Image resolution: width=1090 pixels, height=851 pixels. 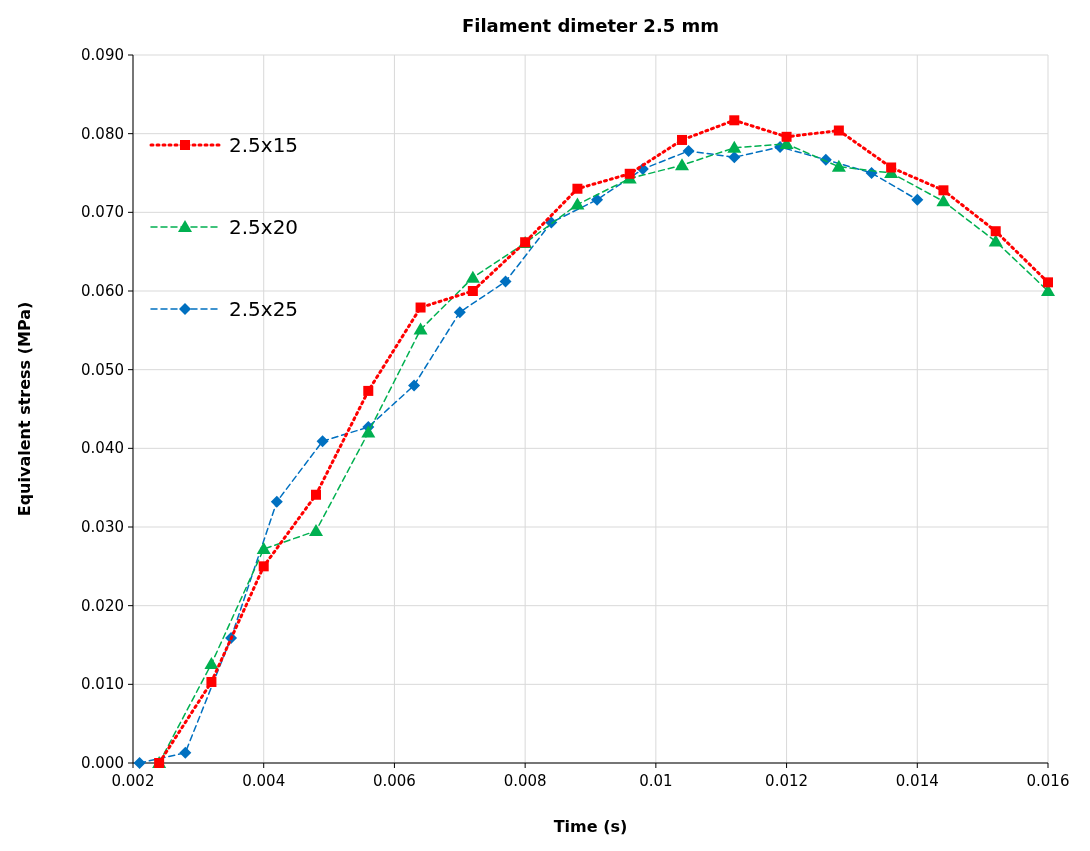 I want to click on y-tick-label: 0.090, so click(x=102, y=55).